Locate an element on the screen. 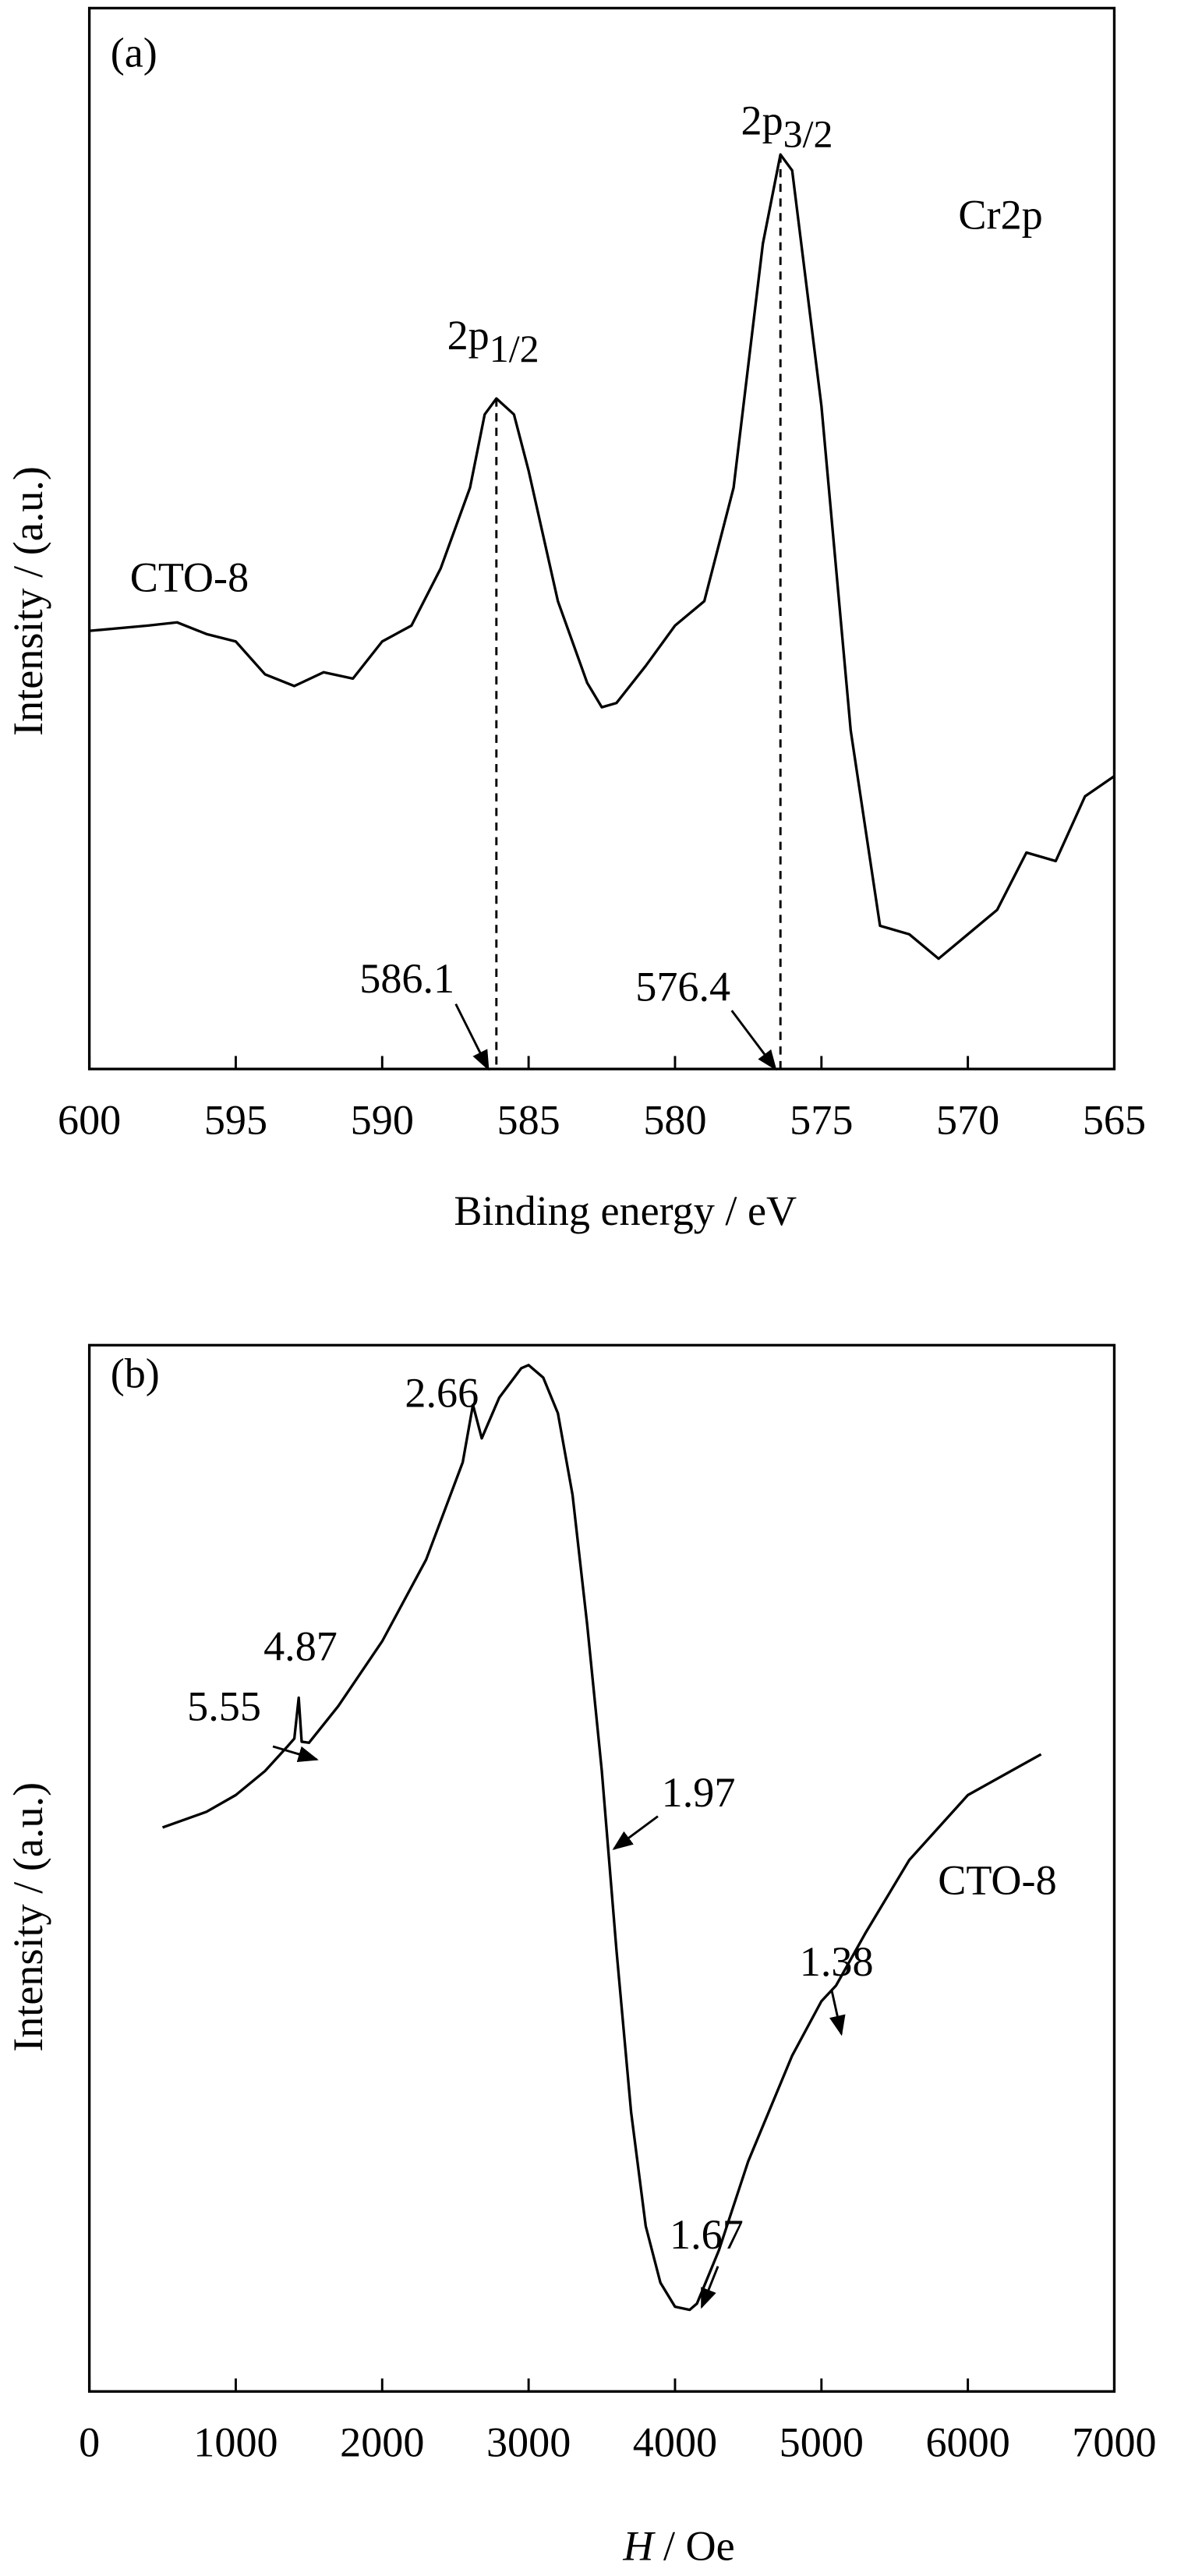 The image size is (1202, 2576). peak-subscript: 3/2 is located at coordinates (808, 134).